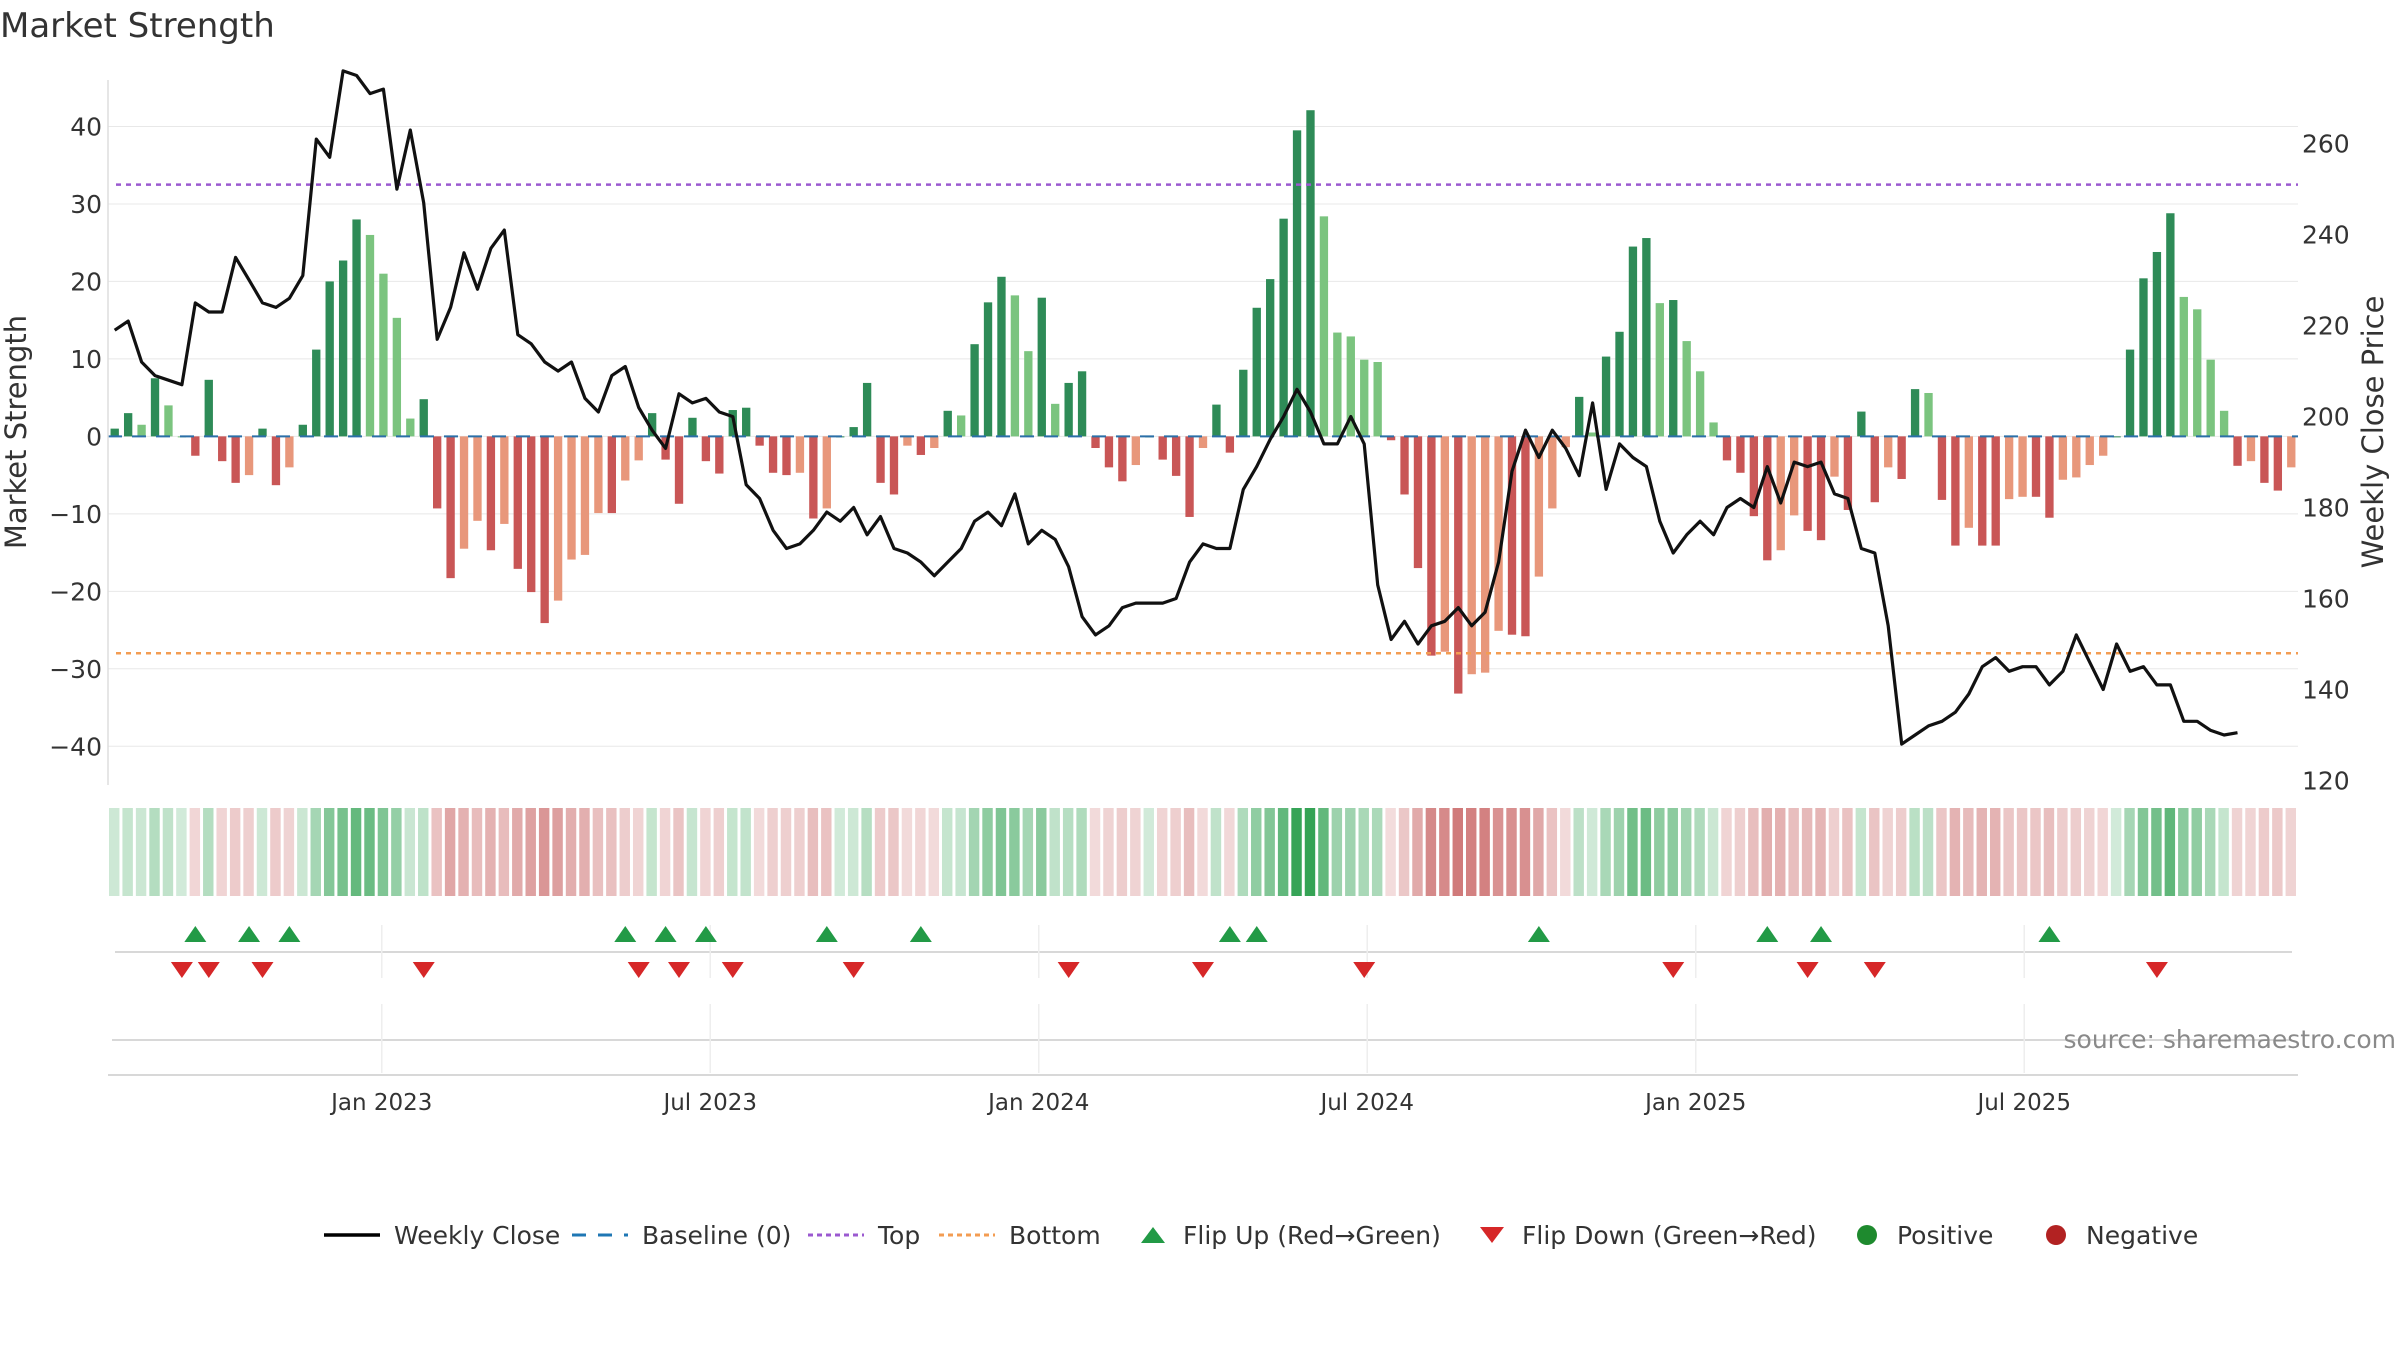 The height and width of the screenshot is (1350, 2400). Describe the element at coordinates (16, 432) in the screenshot. I see `y-axis-left-label: Market Strength` at that location.